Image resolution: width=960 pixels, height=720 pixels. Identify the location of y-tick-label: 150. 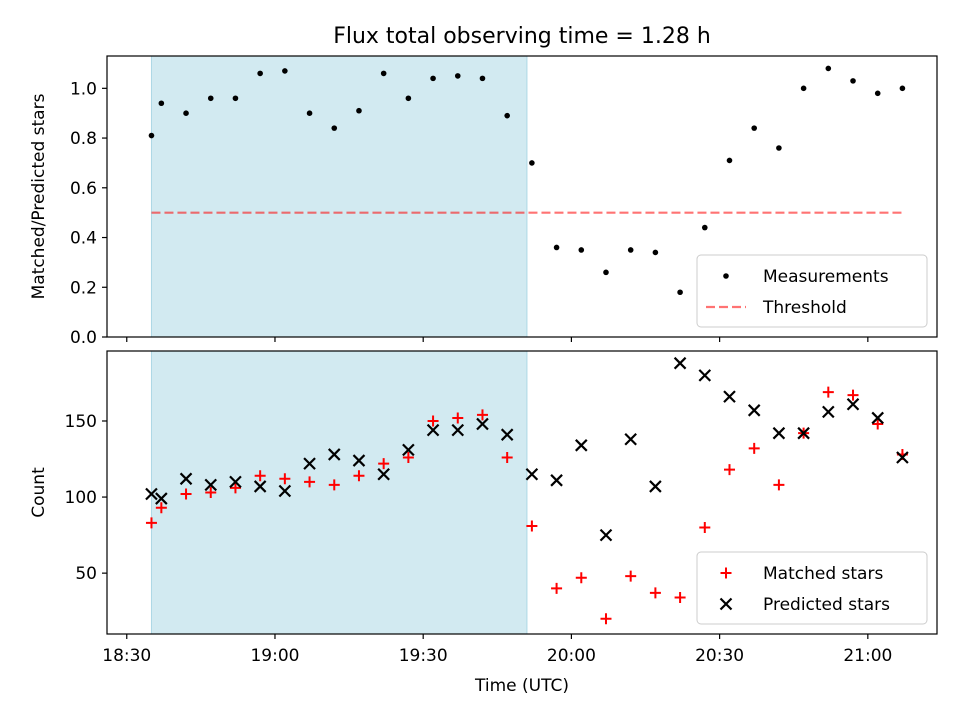
(81, 422).